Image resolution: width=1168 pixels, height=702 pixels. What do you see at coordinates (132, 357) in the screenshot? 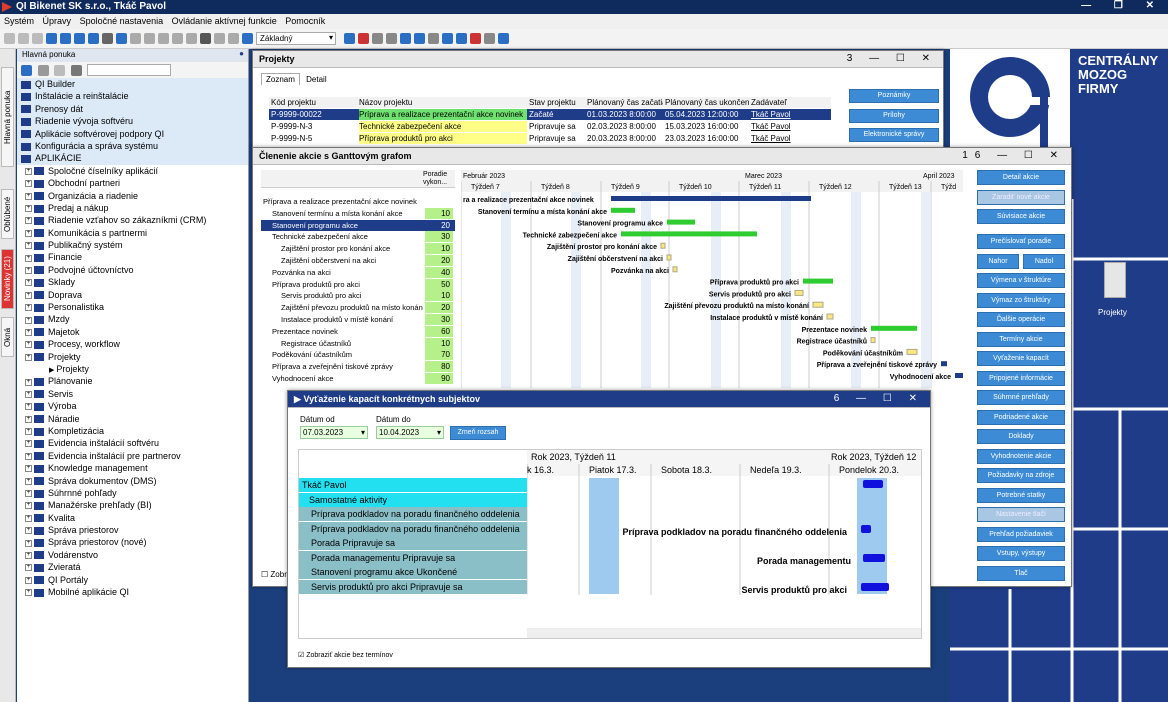
I see `nav-item: + Projekty` at bounding box center [132, 357].